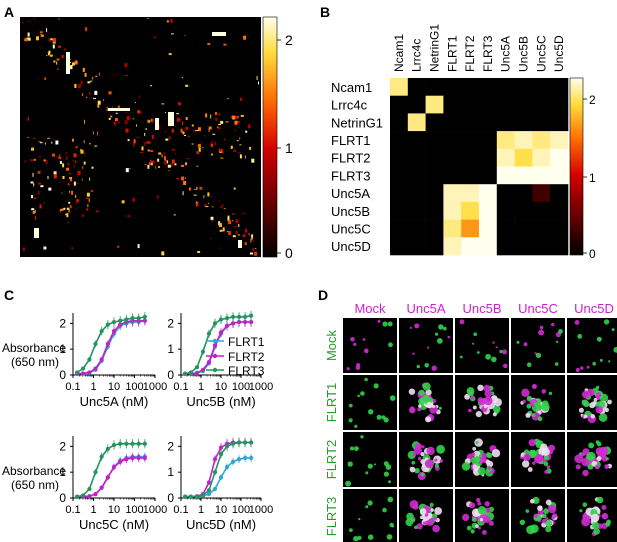 The width and height of the screenshot is (617, 542). Describe the element at coordinates (34, 471) in the screenshot. I see `ylabel-bottom-line1: Absorbance` at that location.